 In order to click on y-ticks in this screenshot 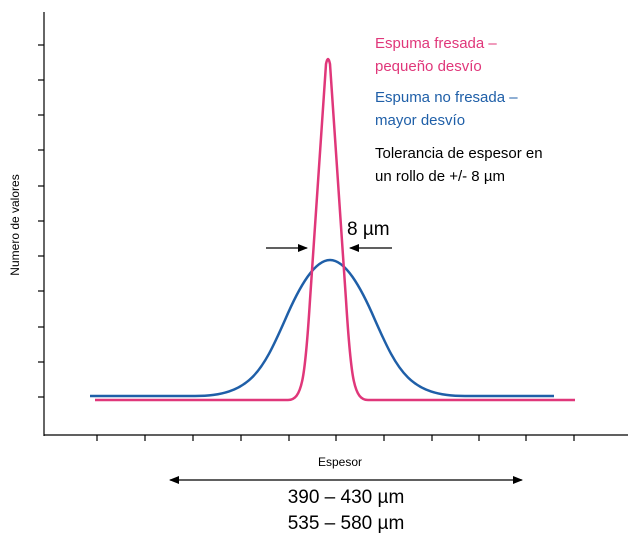, I will do `click(41, 221)`.